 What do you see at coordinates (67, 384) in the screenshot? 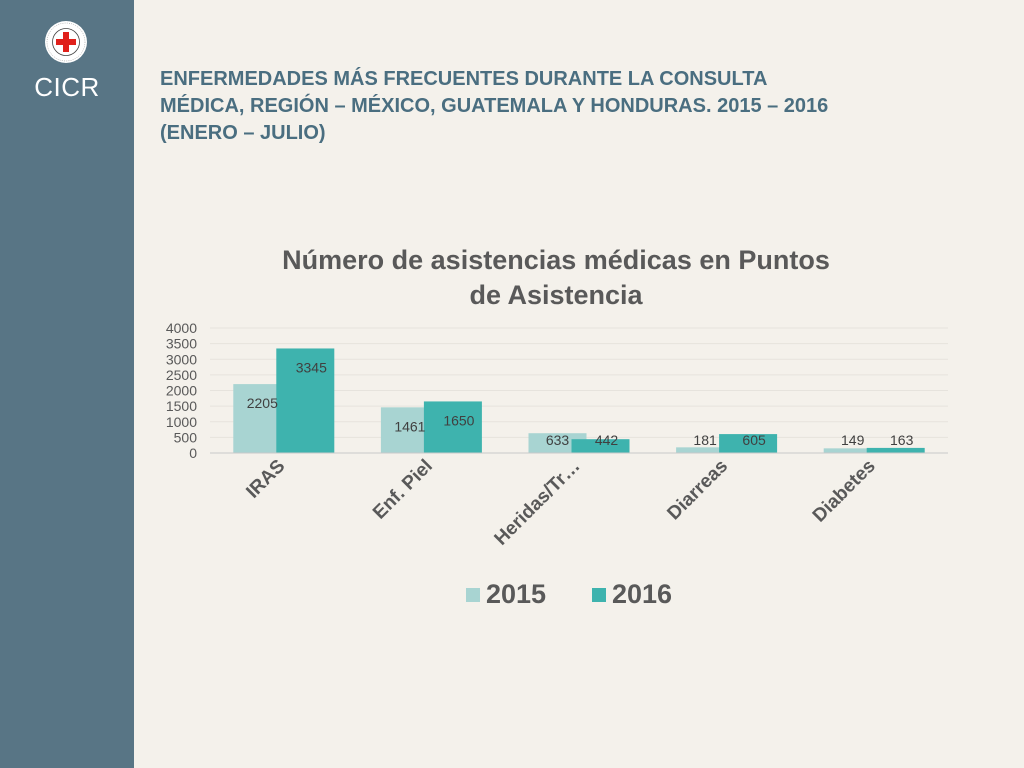
I see `sidebar: CICR` at bounding box center [67, 384].